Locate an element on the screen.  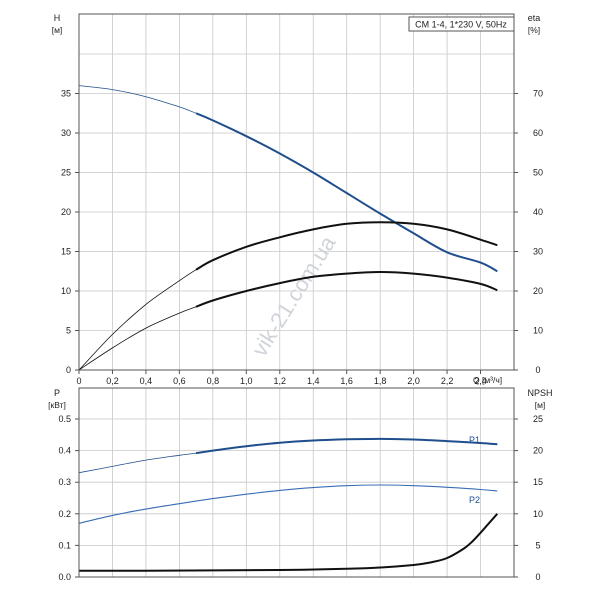
x-tick-label: 1,2 is located at coordinates (280, 381).